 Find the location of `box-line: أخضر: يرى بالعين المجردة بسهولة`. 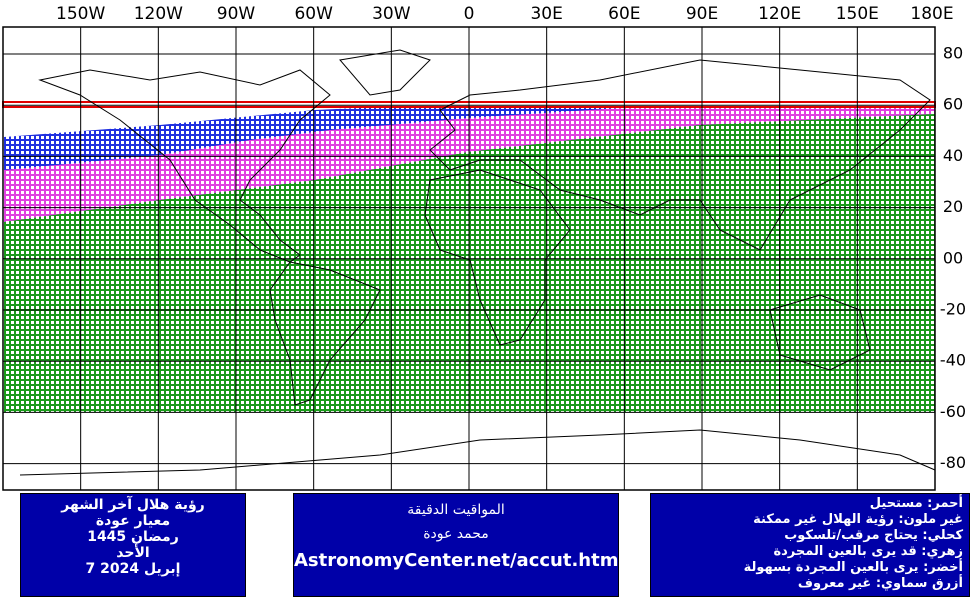

box-line: أخضر: يرى بالعين المجردة بسهولة is located at coordinates (853, 567).